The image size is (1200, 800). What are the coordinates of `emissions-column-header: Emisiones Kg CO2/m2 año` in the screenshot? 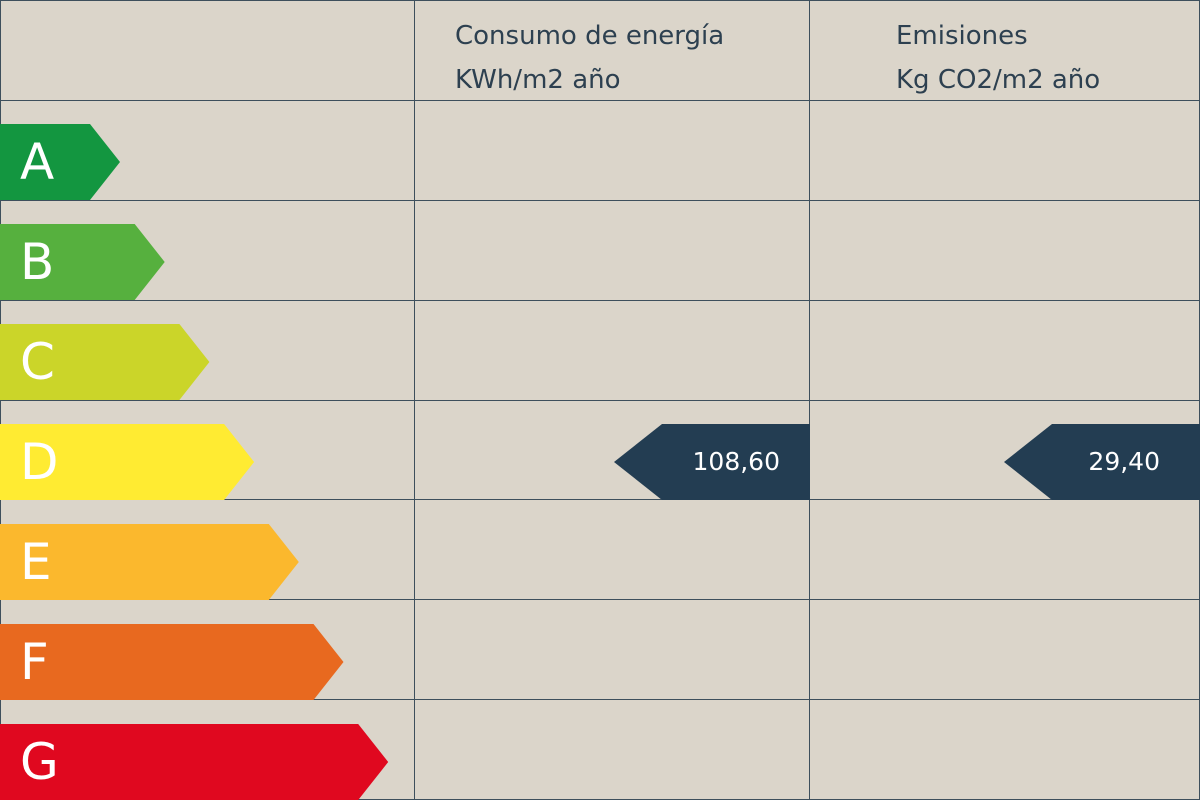 It's located at (998, 58).